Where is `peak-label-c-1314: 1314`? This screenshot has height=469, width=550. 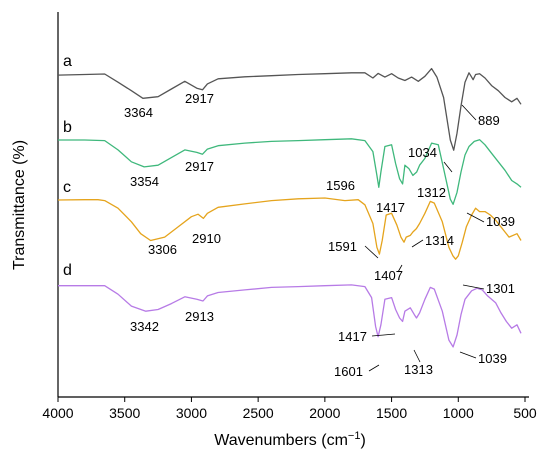 peak-label-c-1314: 1314 is located at coordinates (439, 240).